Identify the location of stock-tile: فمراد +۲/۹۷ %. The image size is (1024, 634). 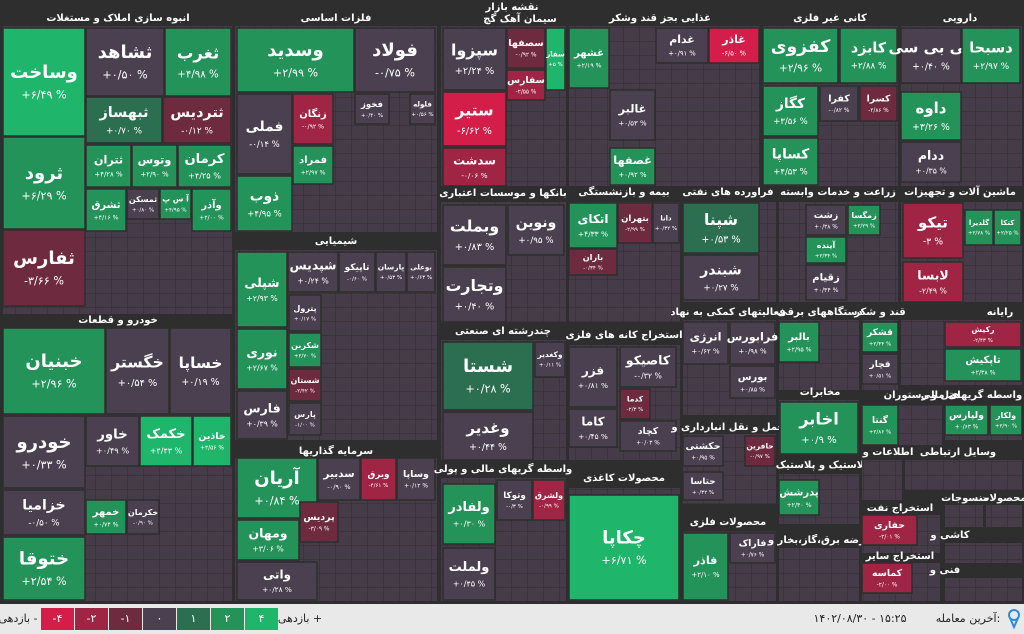
(313, 165).